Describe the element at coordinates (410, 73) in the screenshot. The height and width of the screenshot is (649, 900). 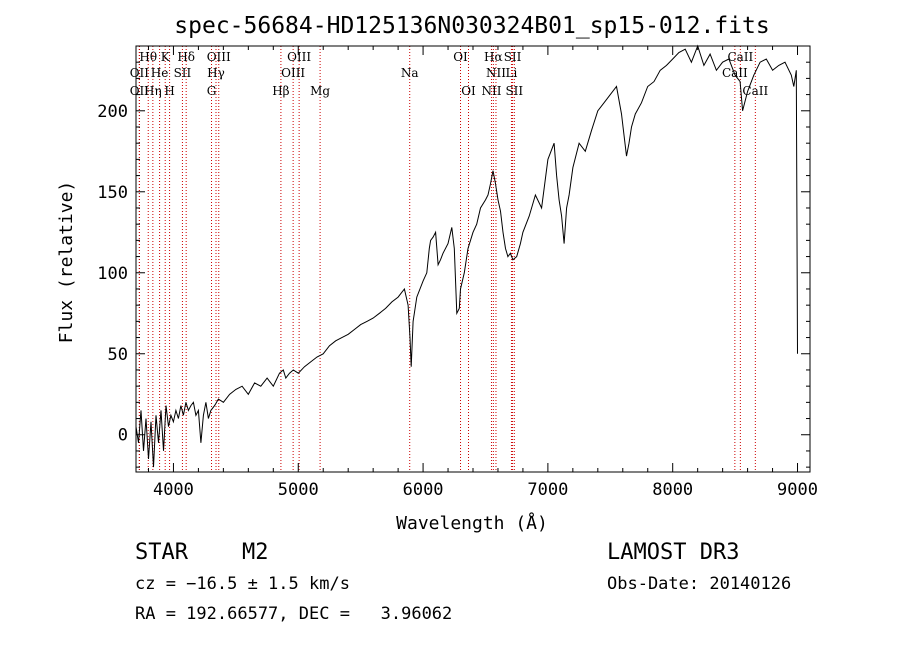
I see `line-marker-label: Na` at that location.